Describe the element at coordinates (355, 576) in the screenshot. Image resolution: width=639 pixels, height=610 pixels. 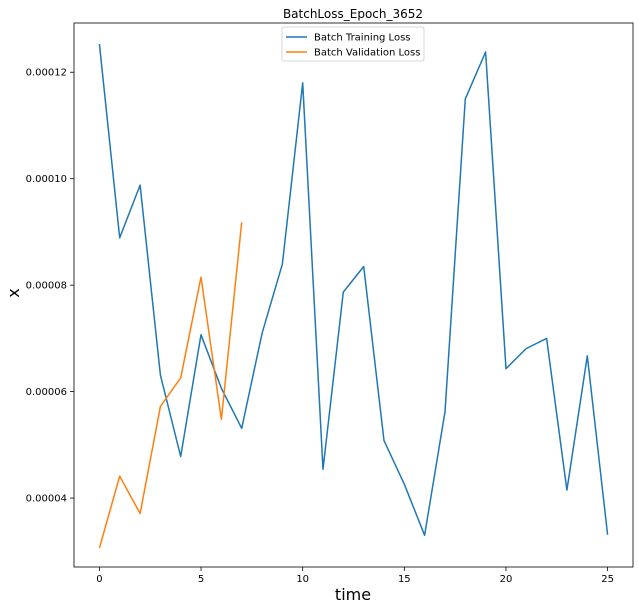
I see `x-axis: 0 5 10 15 20 25` at that location.